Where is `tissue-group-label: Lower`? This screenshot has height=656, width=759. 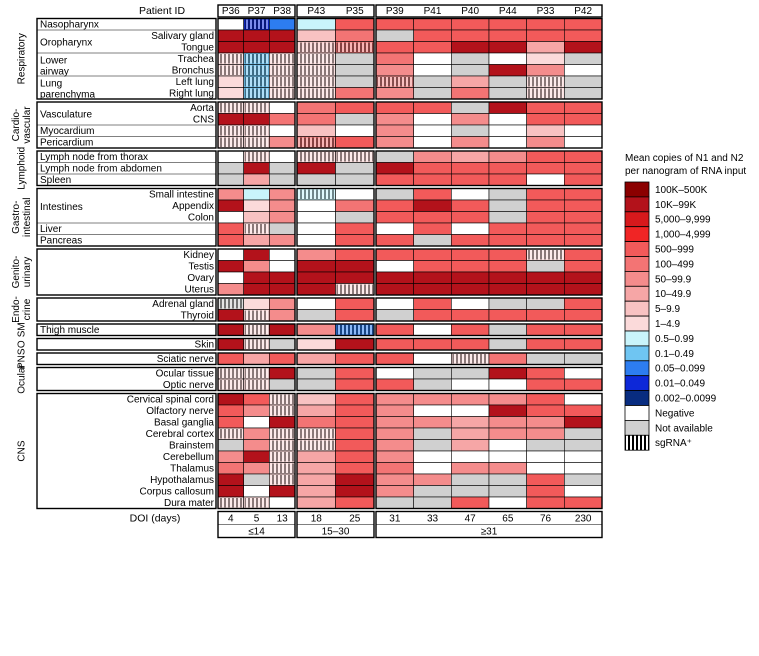 tissue-group-label: Lower is located at coordinates (54, 61).